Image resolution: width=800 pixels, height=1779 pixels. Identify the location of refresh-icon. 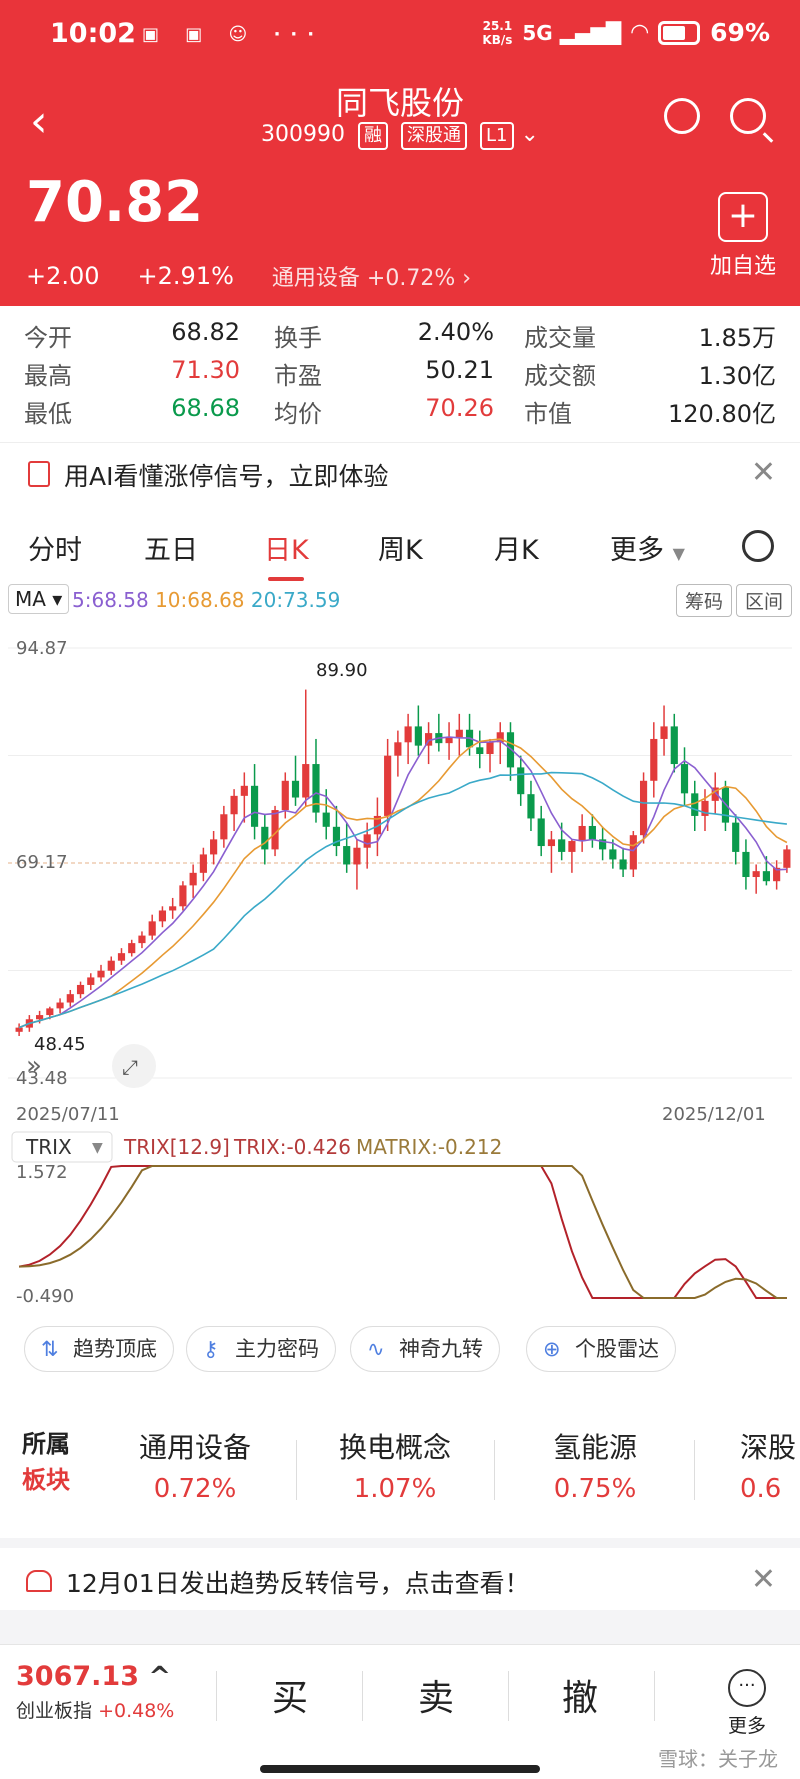
(682, 116).